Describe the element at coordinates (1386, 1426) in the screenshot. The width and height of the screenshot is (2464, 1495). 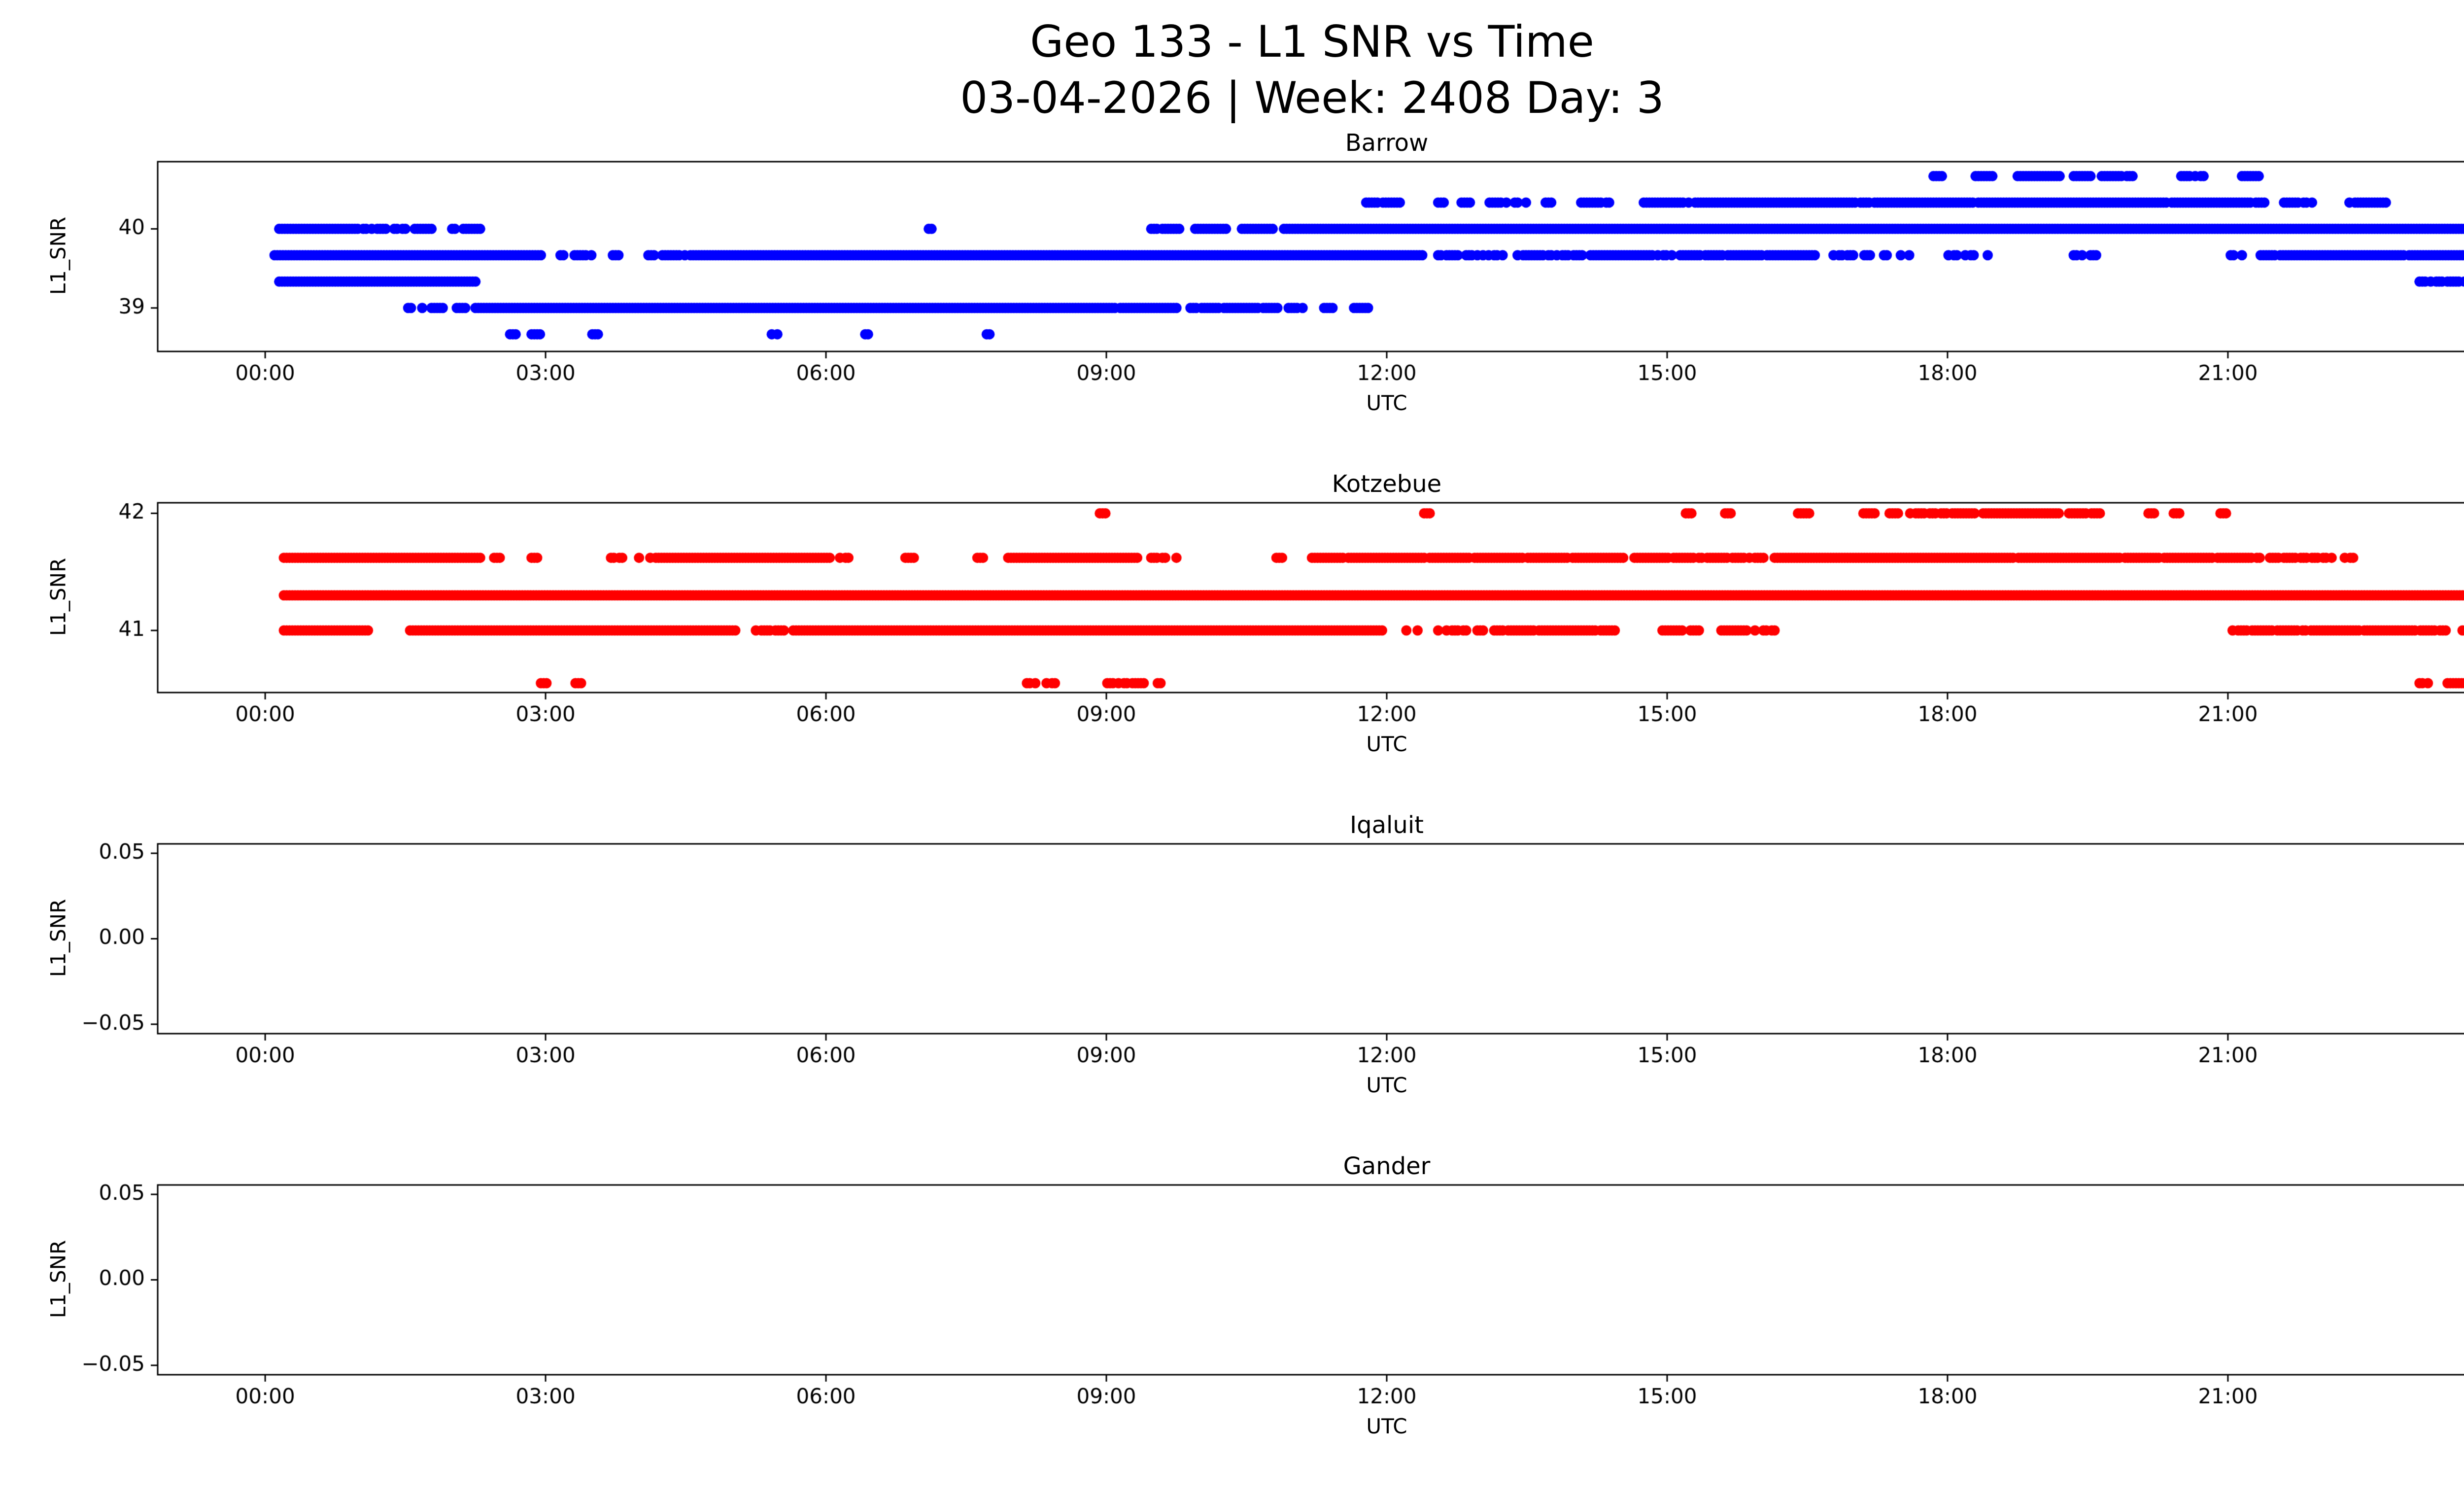
I see `x-axis-label-gander: UTC` at that location.